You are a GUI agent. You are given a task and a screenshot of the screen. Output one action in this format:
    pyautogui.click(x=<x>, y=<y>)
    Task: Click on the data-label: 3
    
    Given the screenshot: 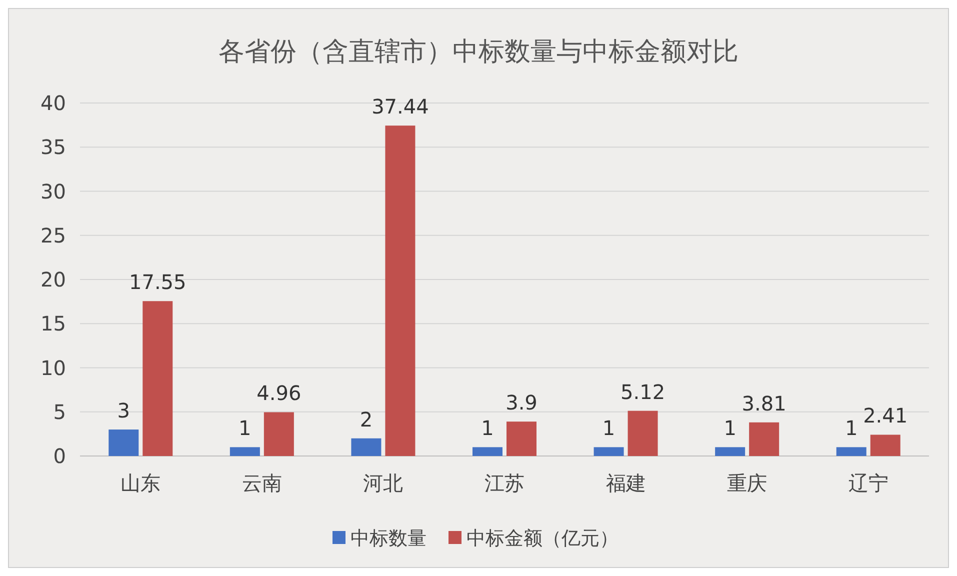 What is the action you would take?
    pyautogui.click(x=123, y=410)
    